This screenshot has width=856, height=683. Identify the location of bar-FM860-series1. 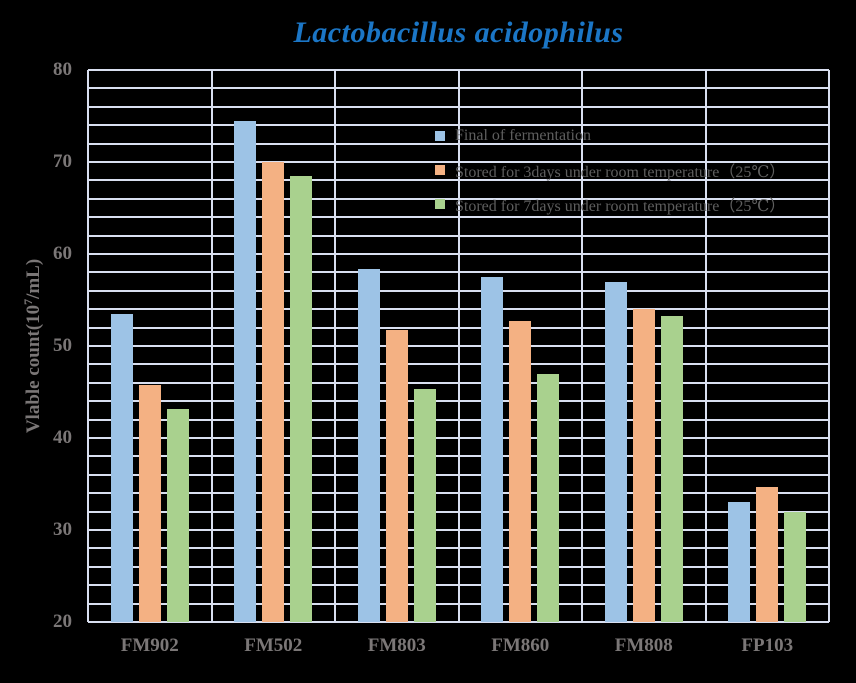
(492, 449).